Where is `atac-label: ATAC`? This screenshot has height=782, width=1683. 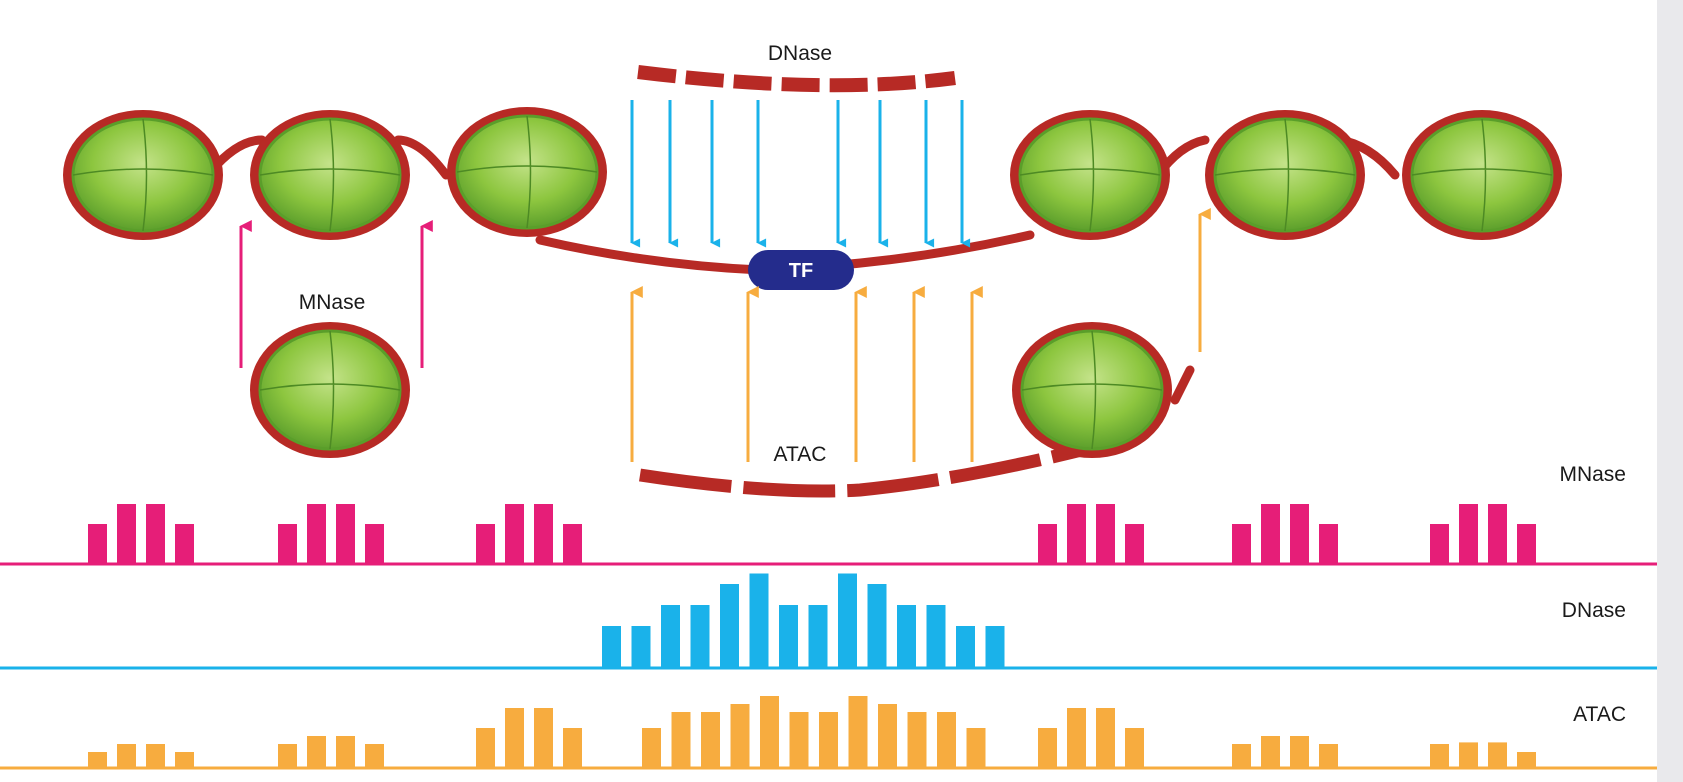 atac-label: ATAC is located at coordinates (800, 454).